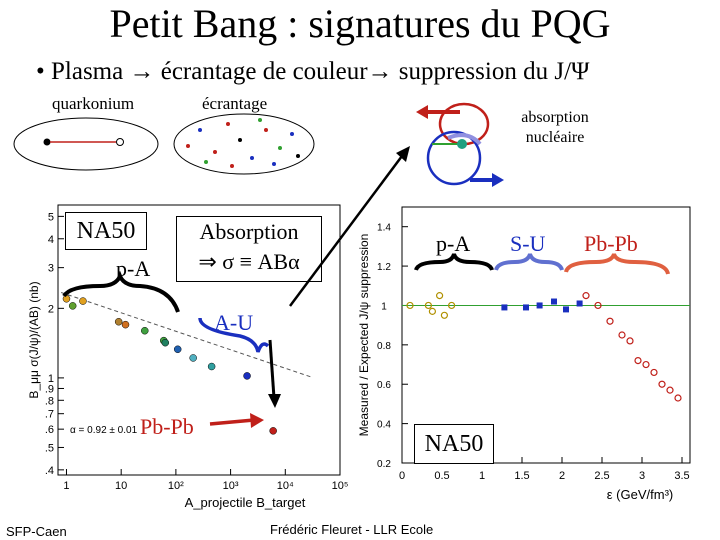  I want to click on quark-dot, so click(47, 142).